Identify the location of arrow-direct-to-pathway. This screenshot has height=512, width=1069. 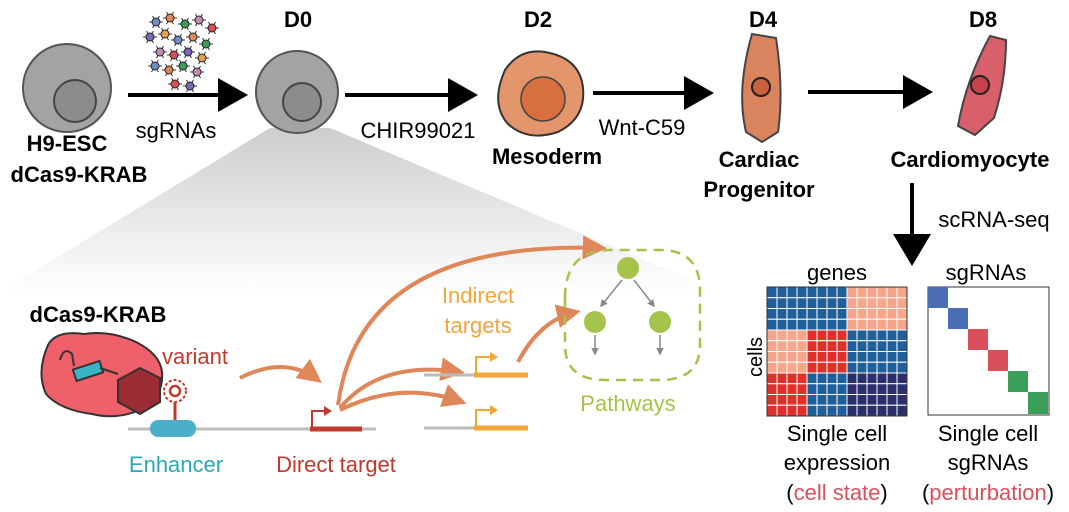
(471, 320).